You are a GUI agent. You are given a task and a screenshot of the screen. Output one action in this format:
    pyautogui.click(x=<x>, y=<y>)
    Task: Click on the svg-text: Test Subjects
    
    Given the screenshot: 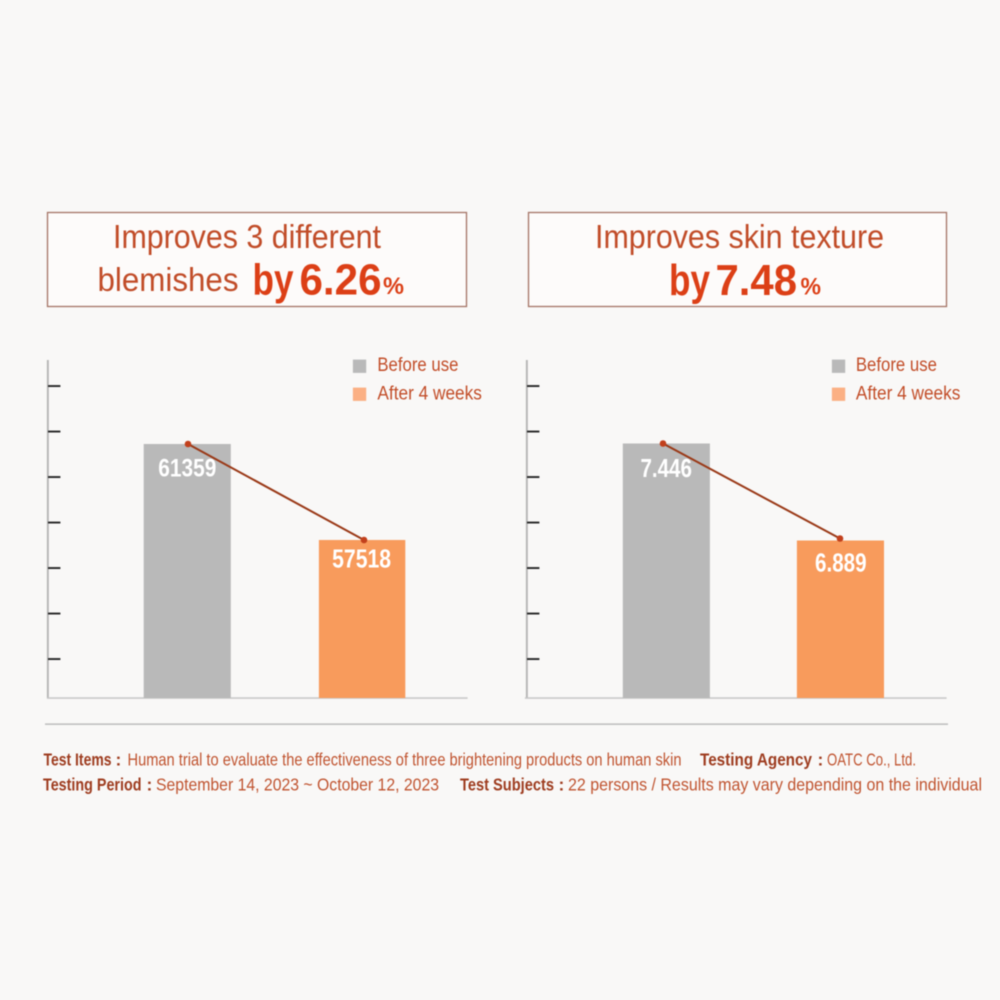 What is the action you would take?
    pyautogui.click(x=507, y=785)
    